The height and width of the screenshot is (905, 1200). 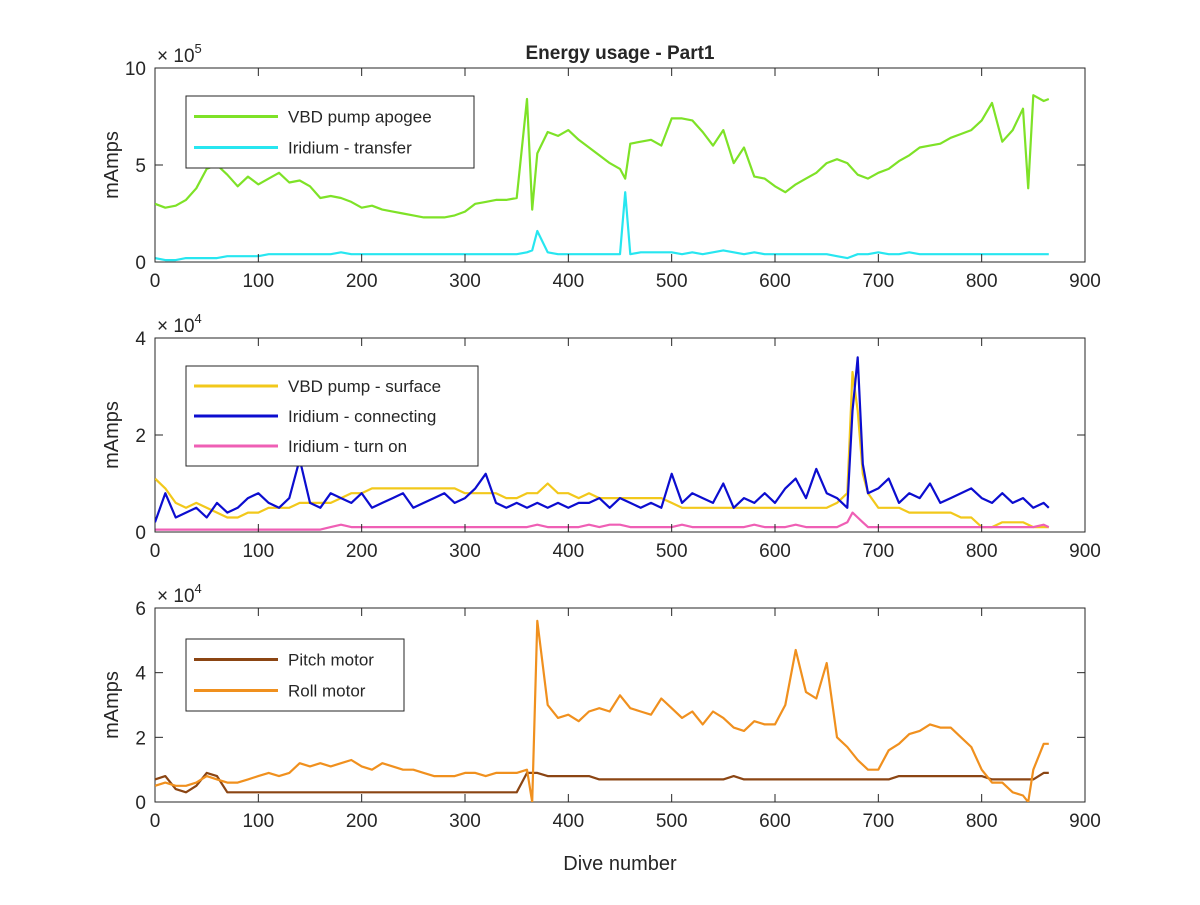 What do you see at coordinates (179, 54) in the screenshot?
I see `y-exponent-label: × 10⁵` at bounding box center [179, 54].